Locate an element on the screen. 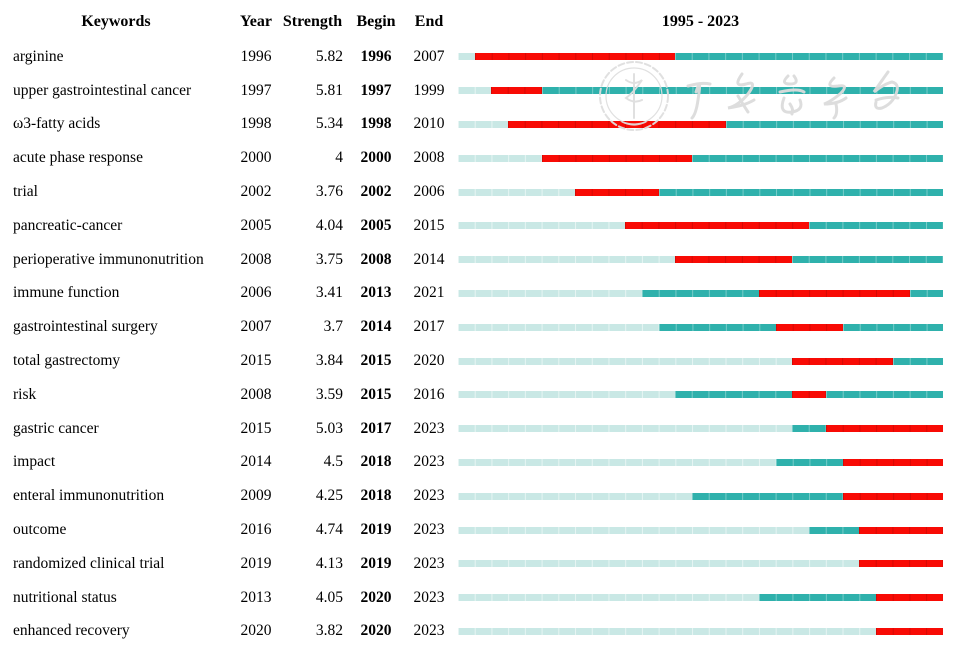  table-row: gastric cancer 2015 5.03 2017 2023 is located at coordinates (477, 429).